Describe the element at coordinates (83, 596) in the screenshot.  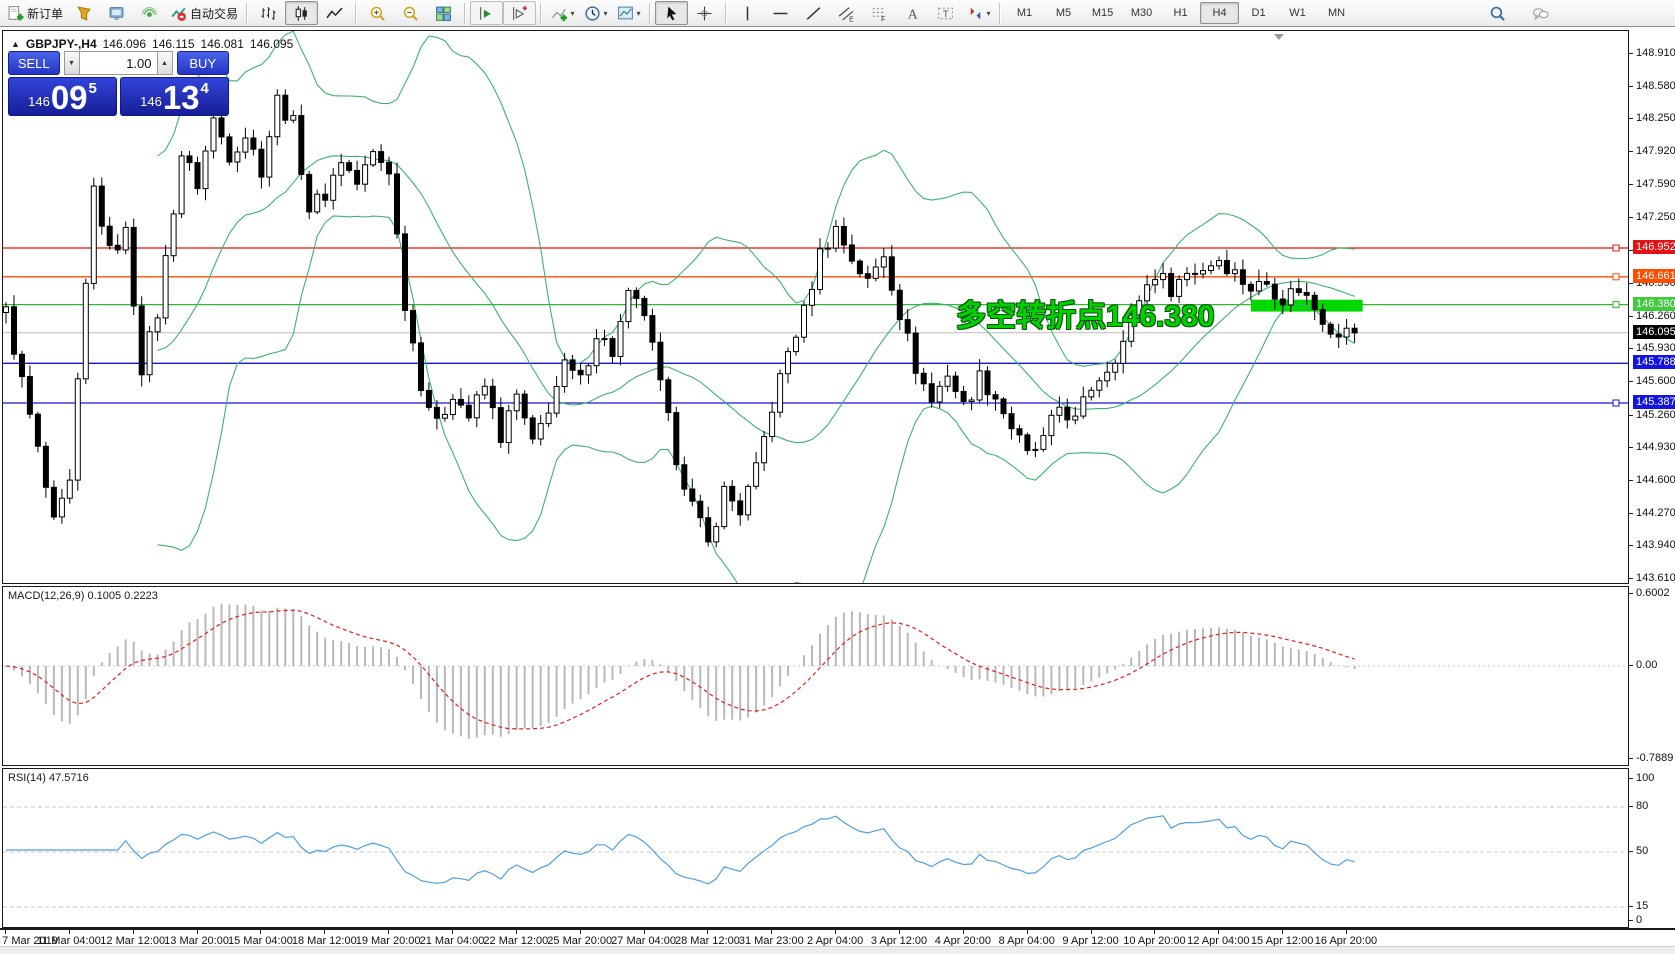
I see `macd-label: MACD(12,26,9) 0.1005 0.2223` at that location.